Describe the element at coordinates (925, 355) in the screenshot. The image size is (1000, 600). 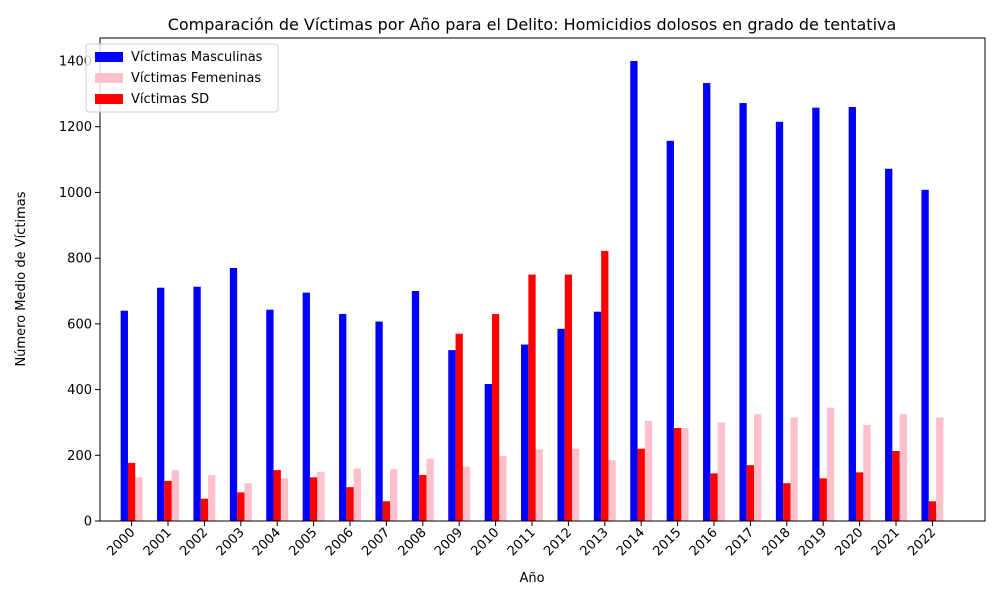
I see `bar-v-ctimas-masculinas-2022` at that location.